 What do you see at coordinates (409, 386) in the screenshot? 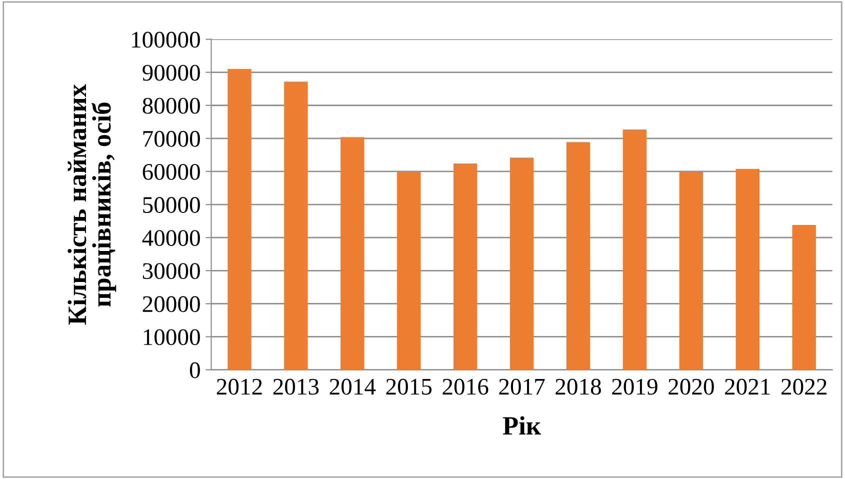
I see `x-tick-label: 2015` at bounding box center [409, 386].